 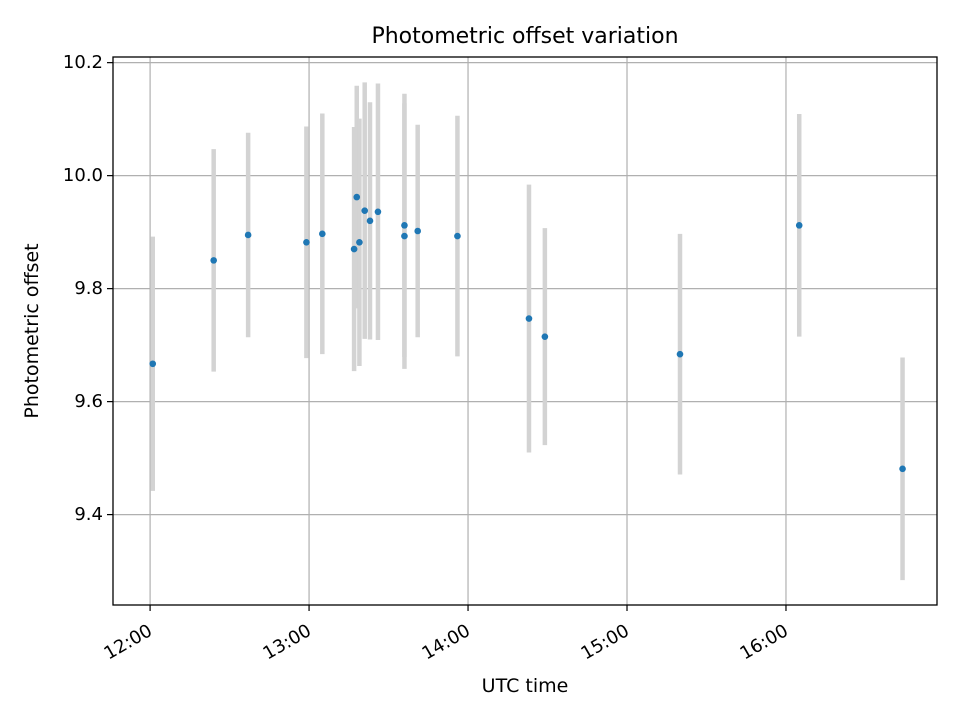 What do you see at coordinates (88, 401) in the screenshot?
I see `y-tick-label: 9.6` at bounding box center [88, 401].